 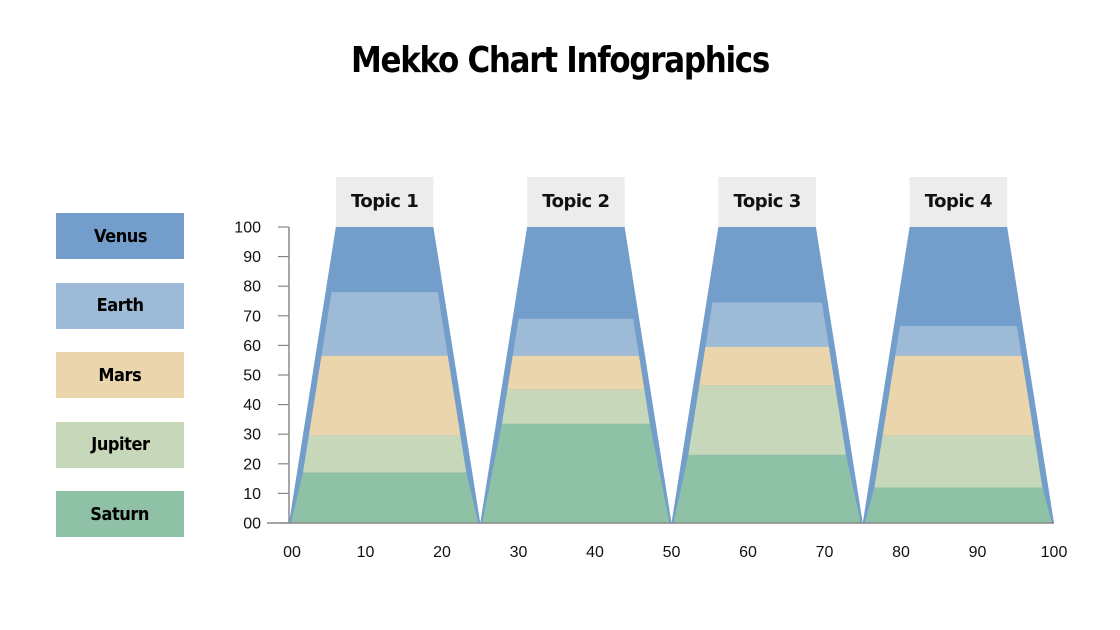 I want to click on y-tick-label: 60, so click(x=252, y=346).